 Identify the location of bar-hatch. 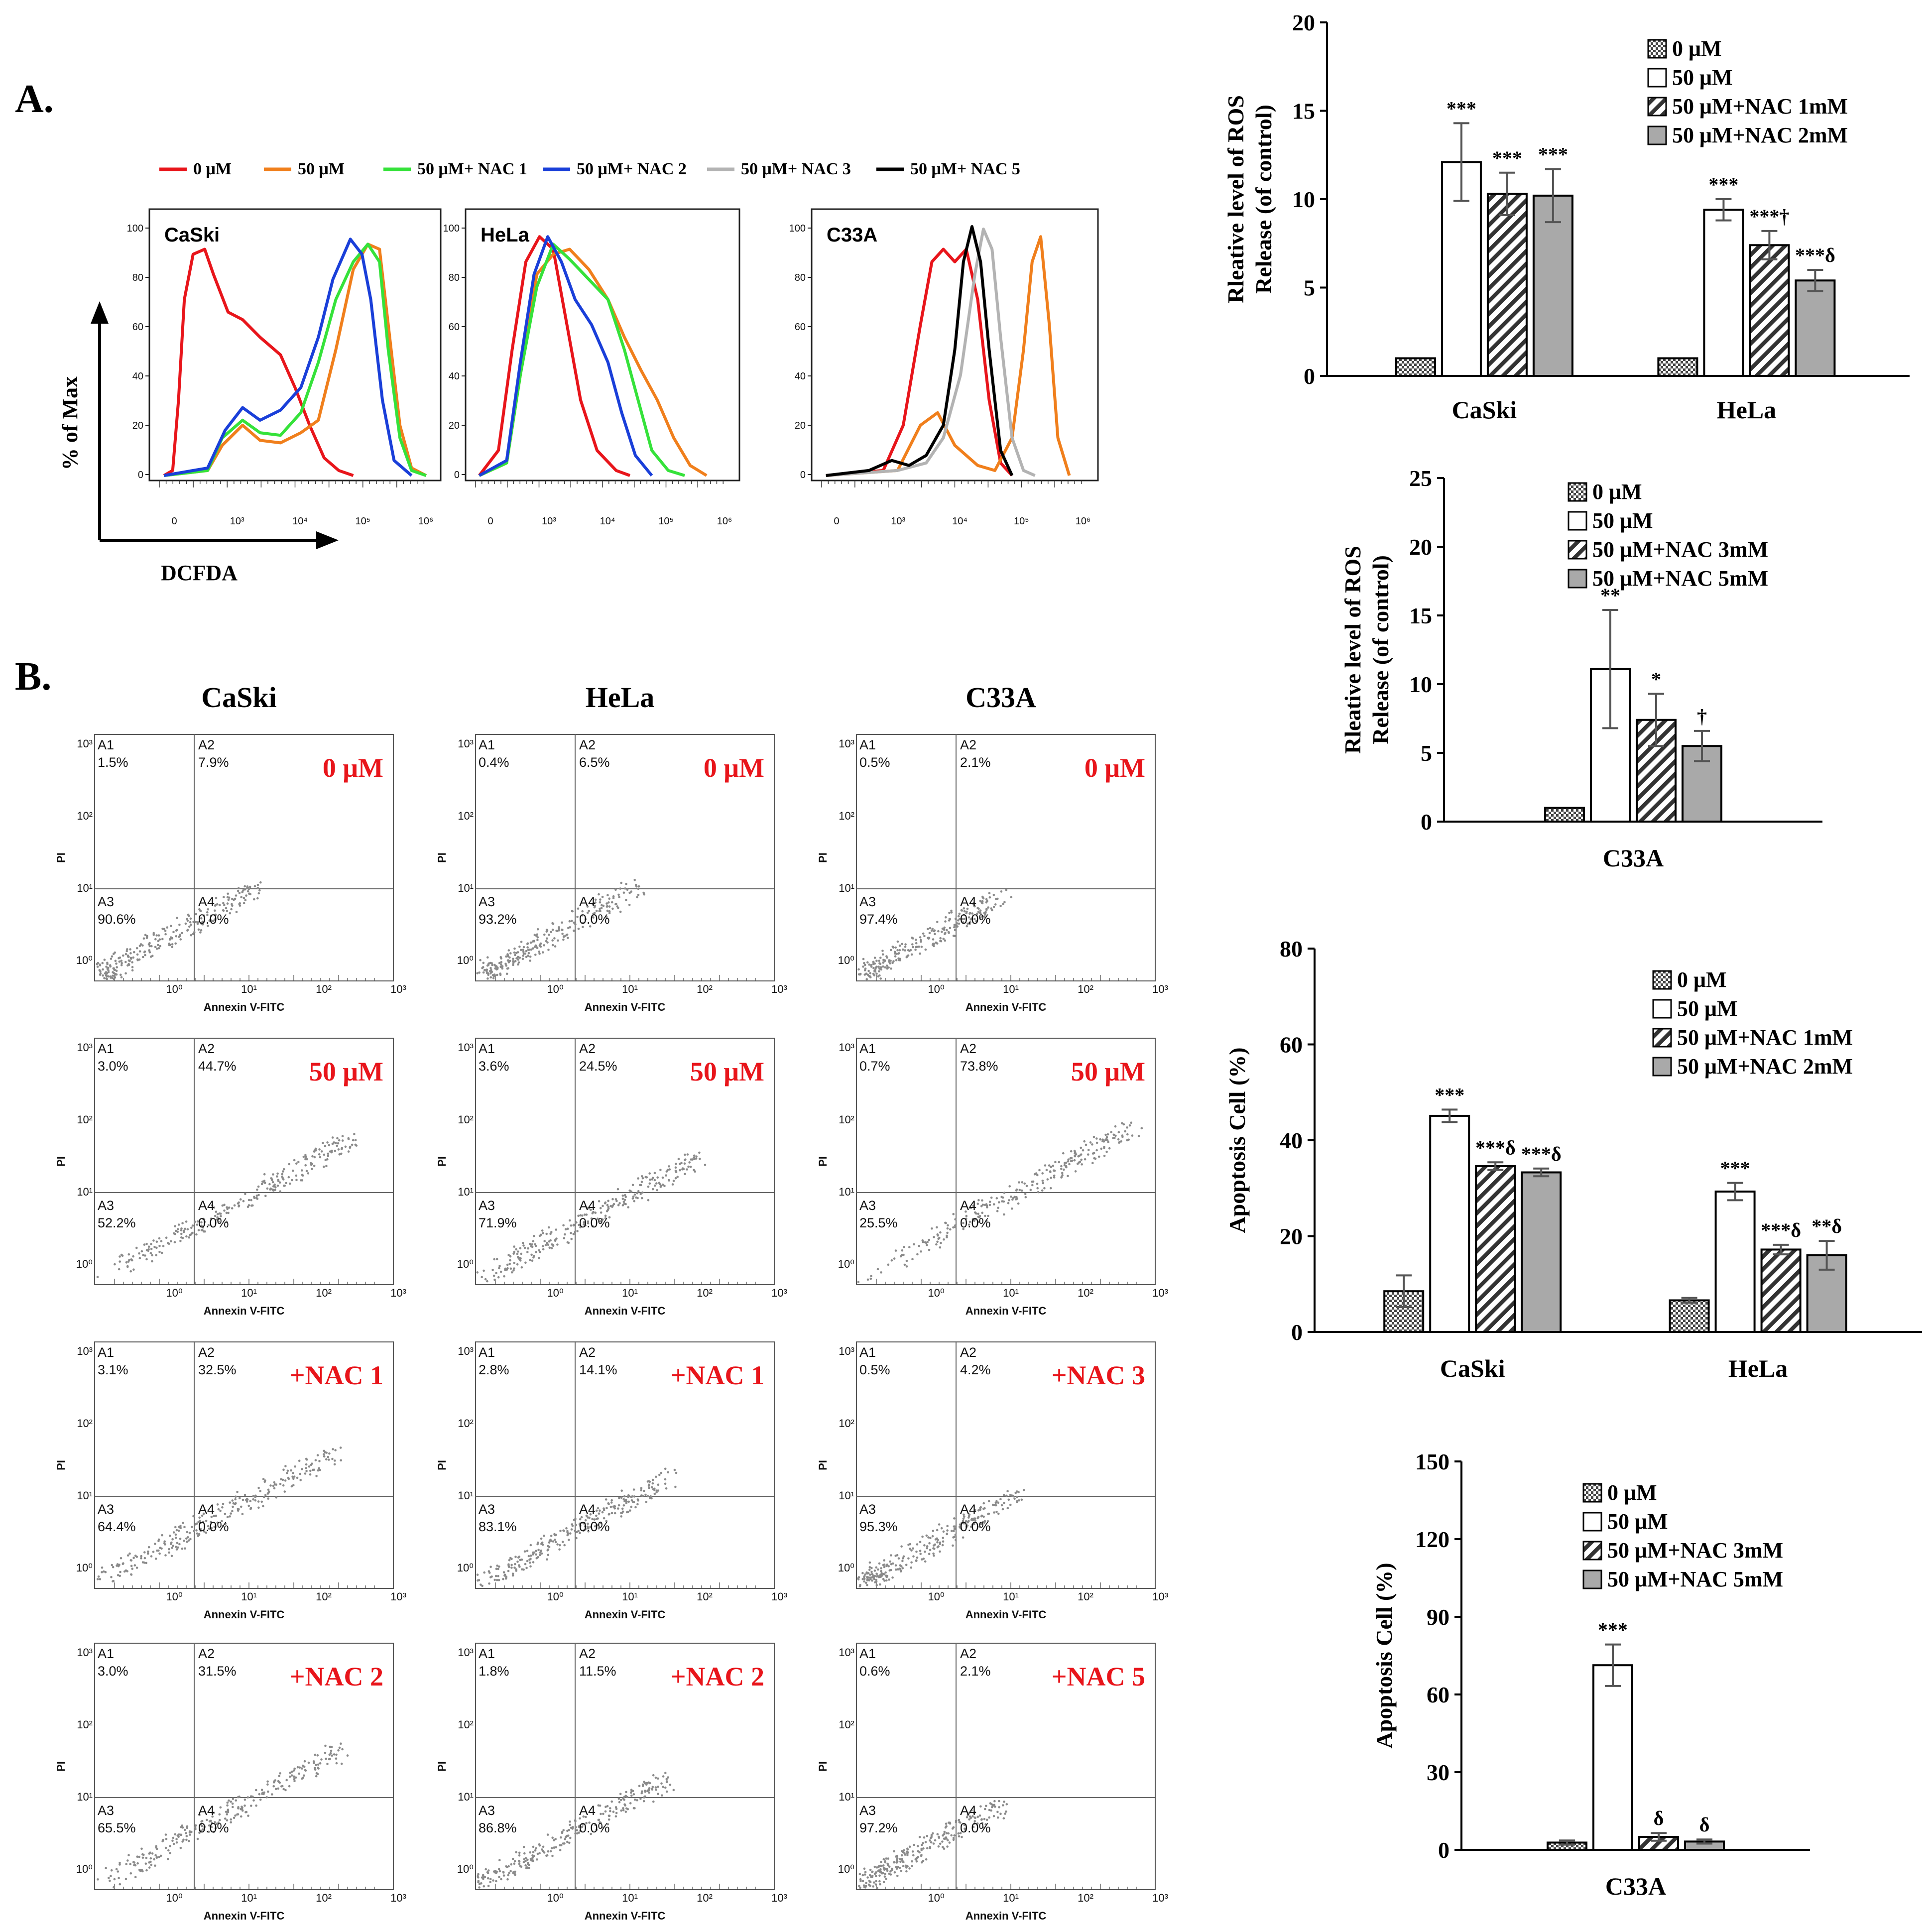
(1770, 310).